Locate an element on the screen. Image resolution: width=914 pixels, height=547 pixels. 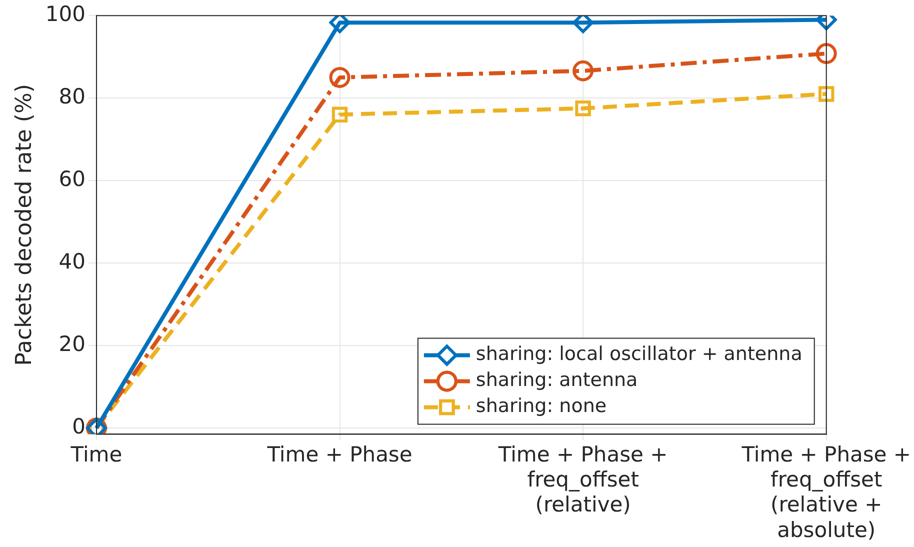
legend-label: sharing: none is located at coordinates (541, 406).